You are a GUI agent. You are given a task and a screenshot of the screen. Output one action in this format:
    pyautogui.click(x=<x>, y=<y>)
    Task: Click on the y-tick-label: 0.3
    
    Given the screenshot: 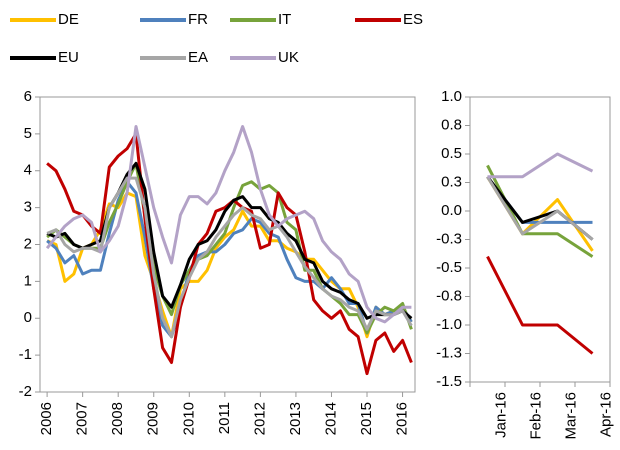 What is the action you would take?
    pyautogui.click(x=451, y=181)
    